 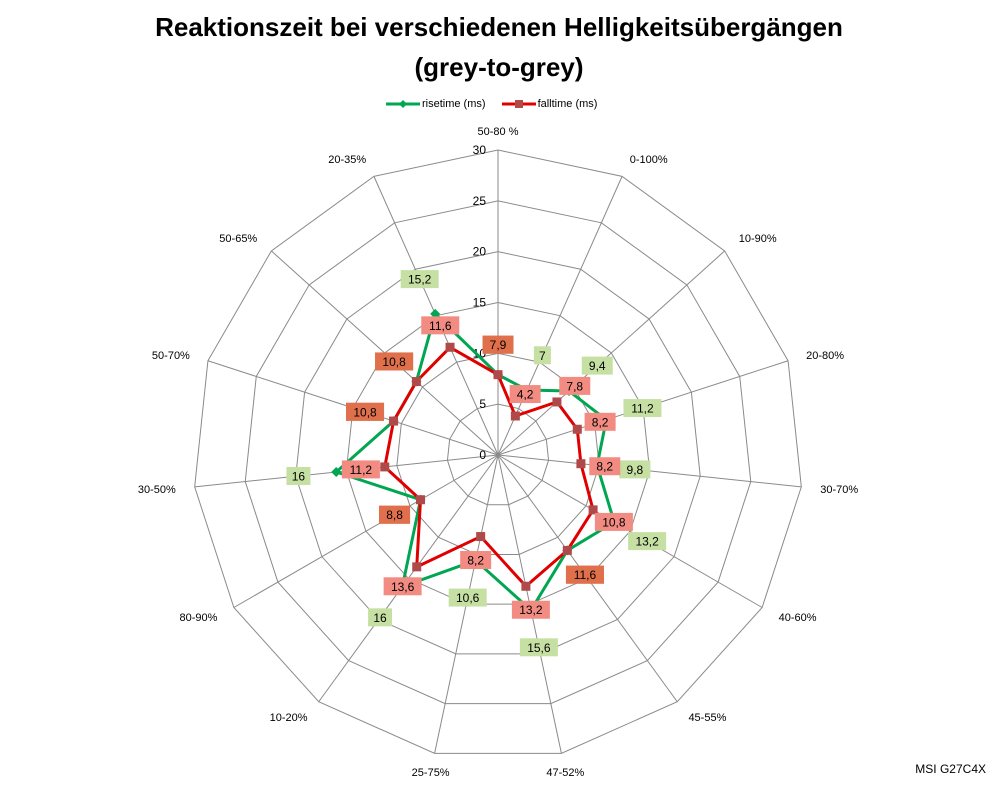 I want to click on legend-swatch-risetime, so click(x=403, y=104).